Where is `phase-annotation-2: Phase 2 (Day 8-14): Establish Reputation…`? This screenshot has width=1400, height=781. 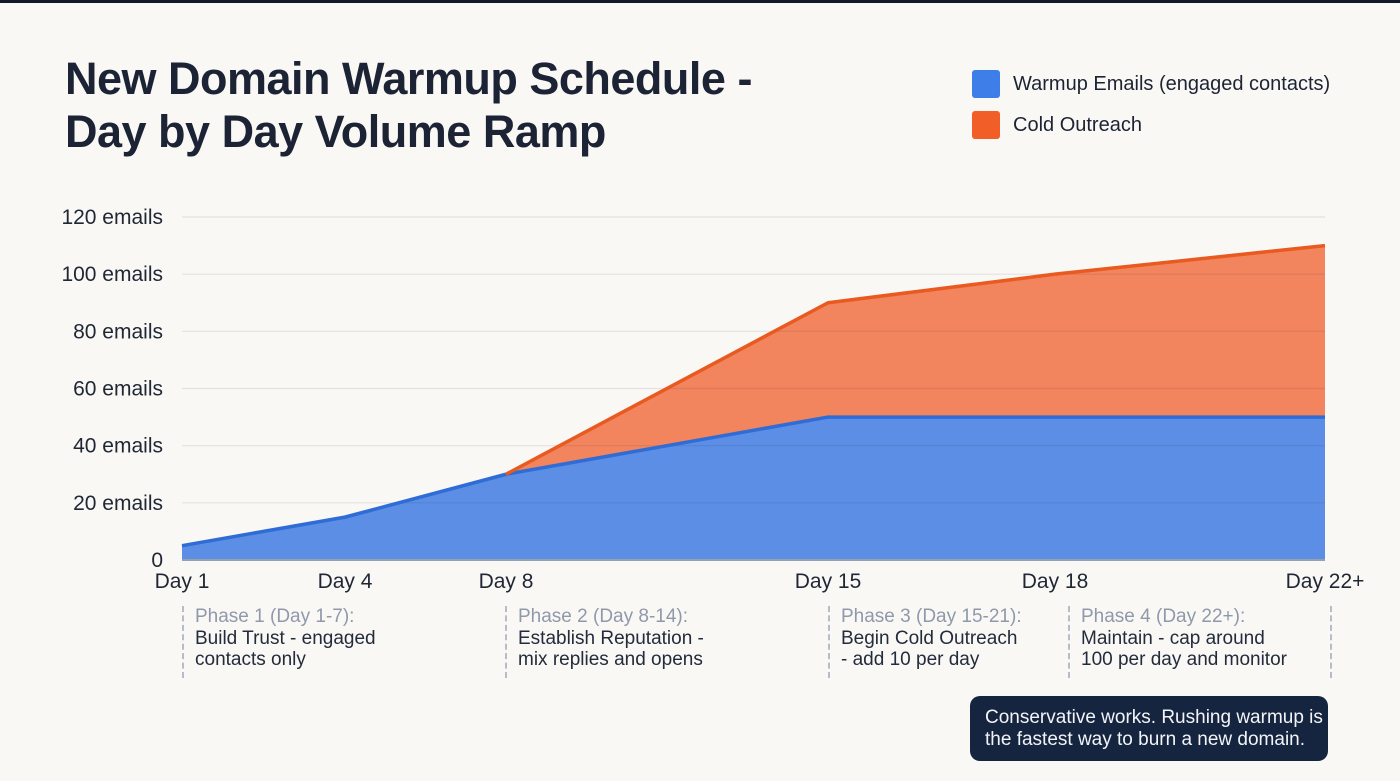 phase-annotation-2: Phase 2 (Day 8-14): Establish Reputation… is located at coordinates (604, 642).